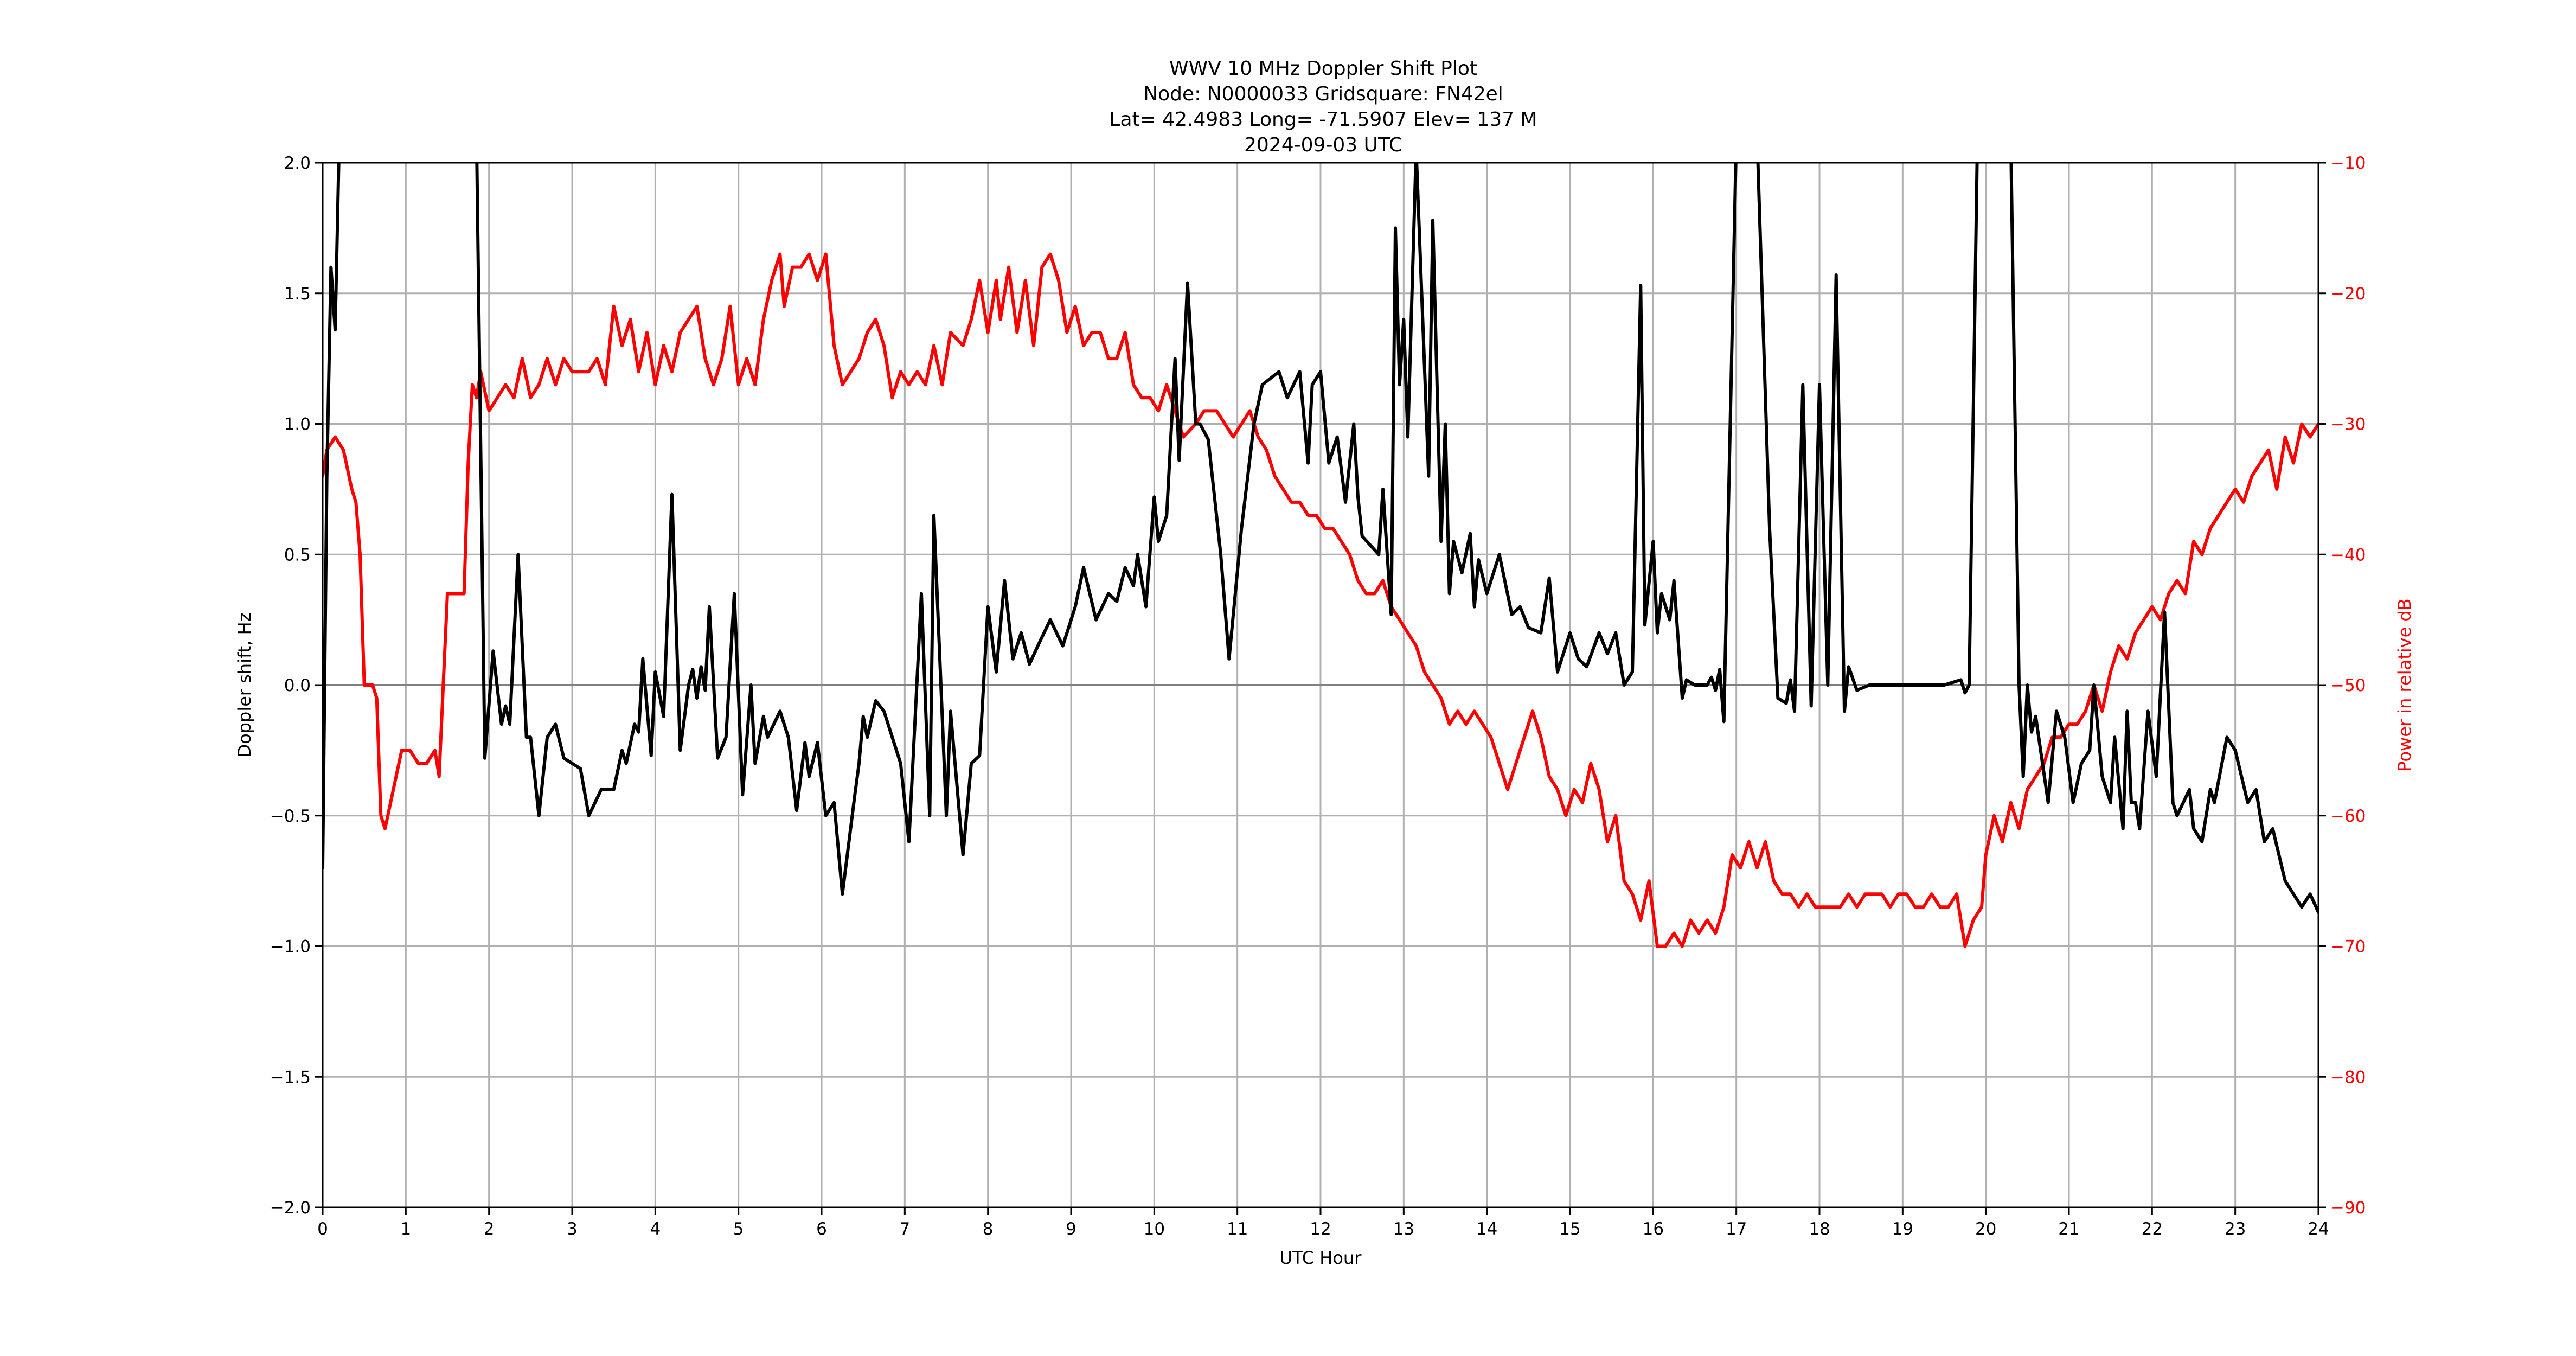 The image size is (2576, 1356). Describe the element at coordinates (1819, 1229) in the screenshot. I see `x-tick-label: 18` at that location.